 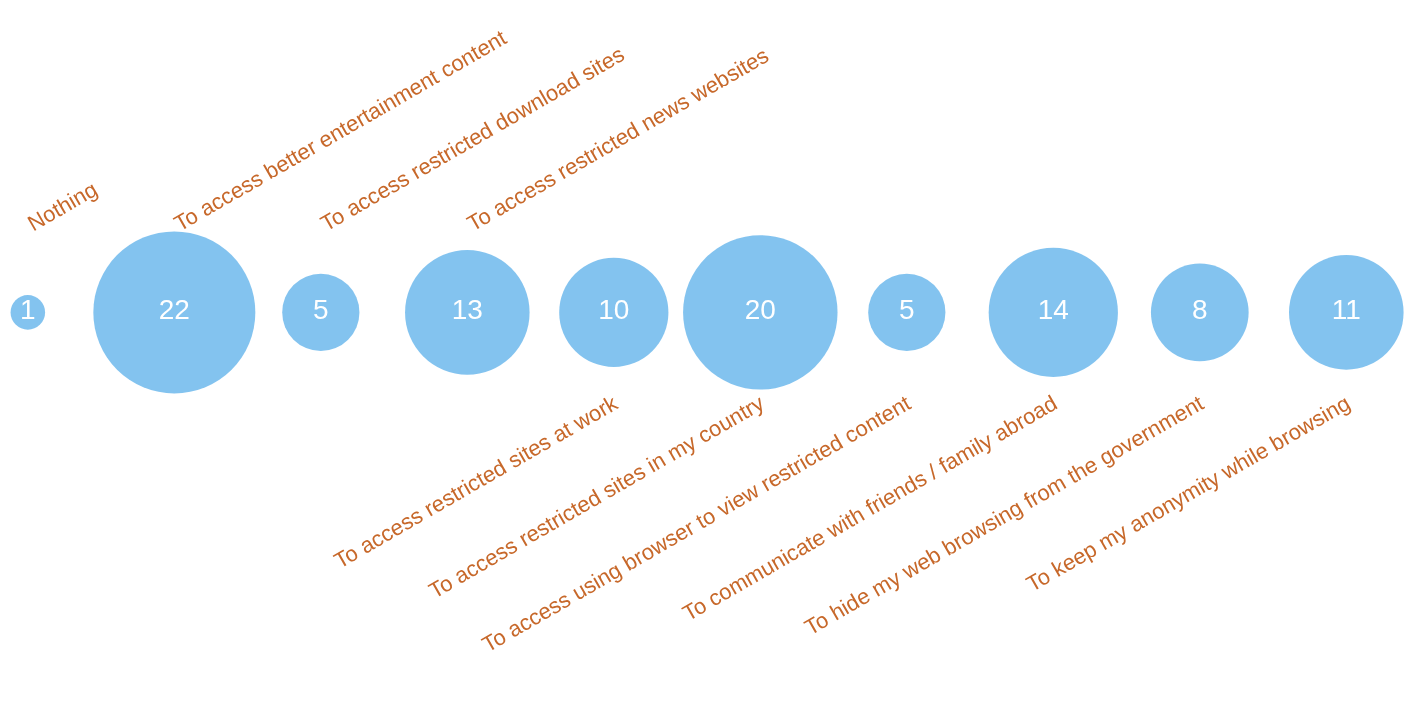 I want to click on data-label: 8, so click(x=1200, y=310).